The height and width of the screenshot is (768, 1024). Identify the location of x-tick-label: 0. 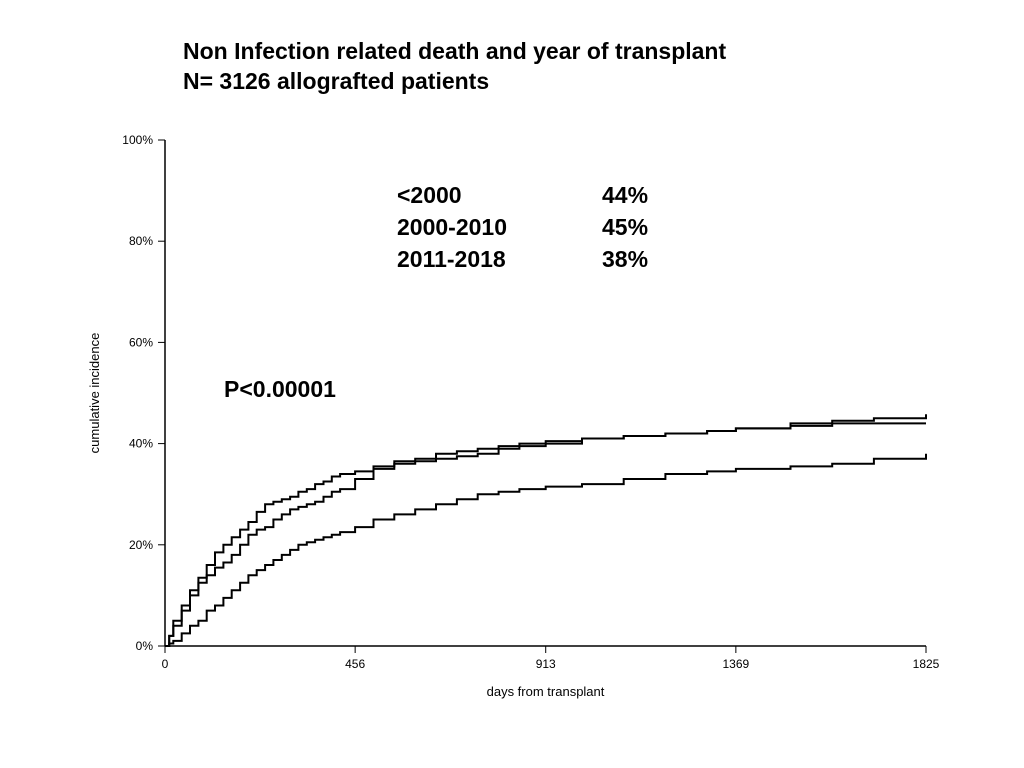
(165, 664).